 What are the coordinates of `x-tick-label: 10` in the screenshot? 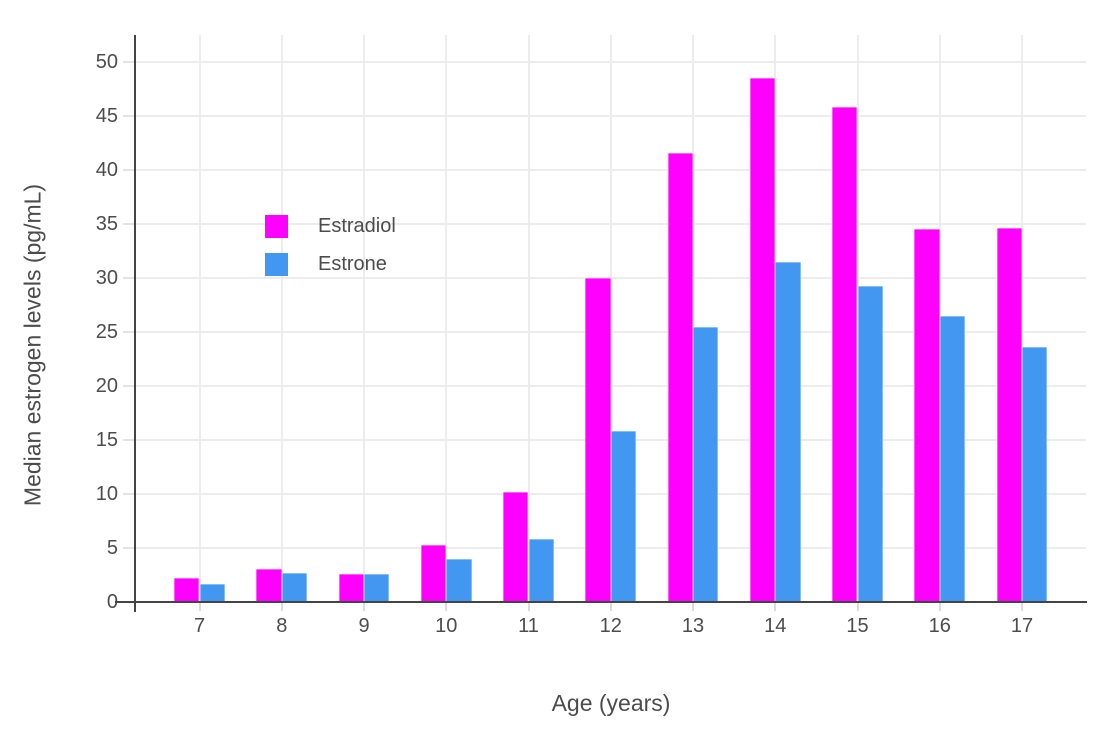 It's located at (446, 626).